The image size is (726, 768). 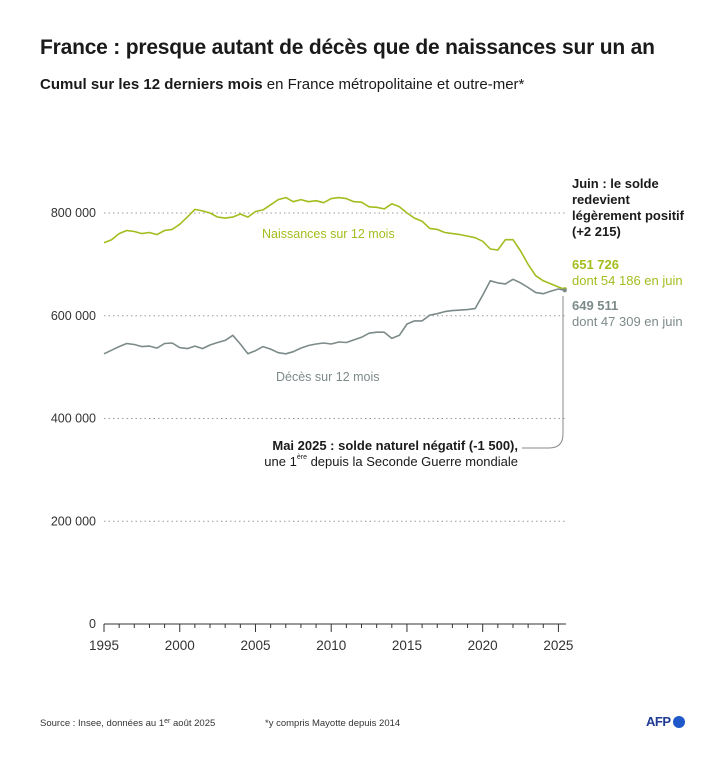 I want to click on naissances-detail: dont 54 186 en juin, so click(x=627, y=280).